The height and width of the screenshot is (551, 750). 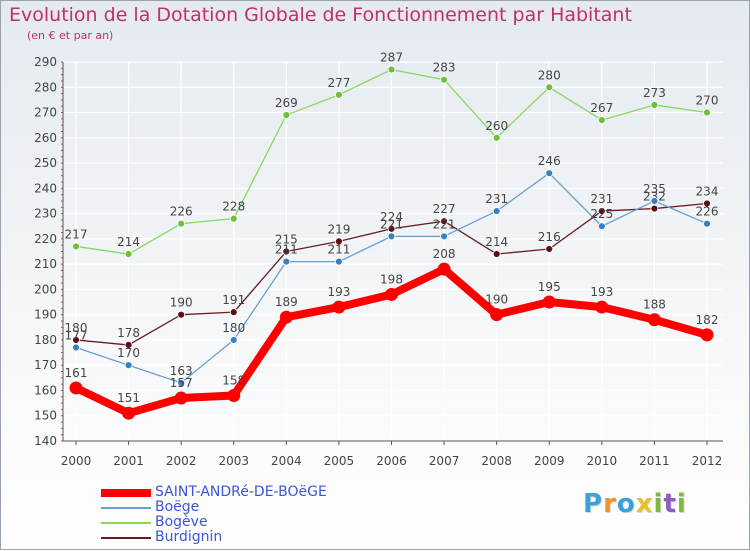 I want to click on data-label: 182, so click(x=707, y=320).